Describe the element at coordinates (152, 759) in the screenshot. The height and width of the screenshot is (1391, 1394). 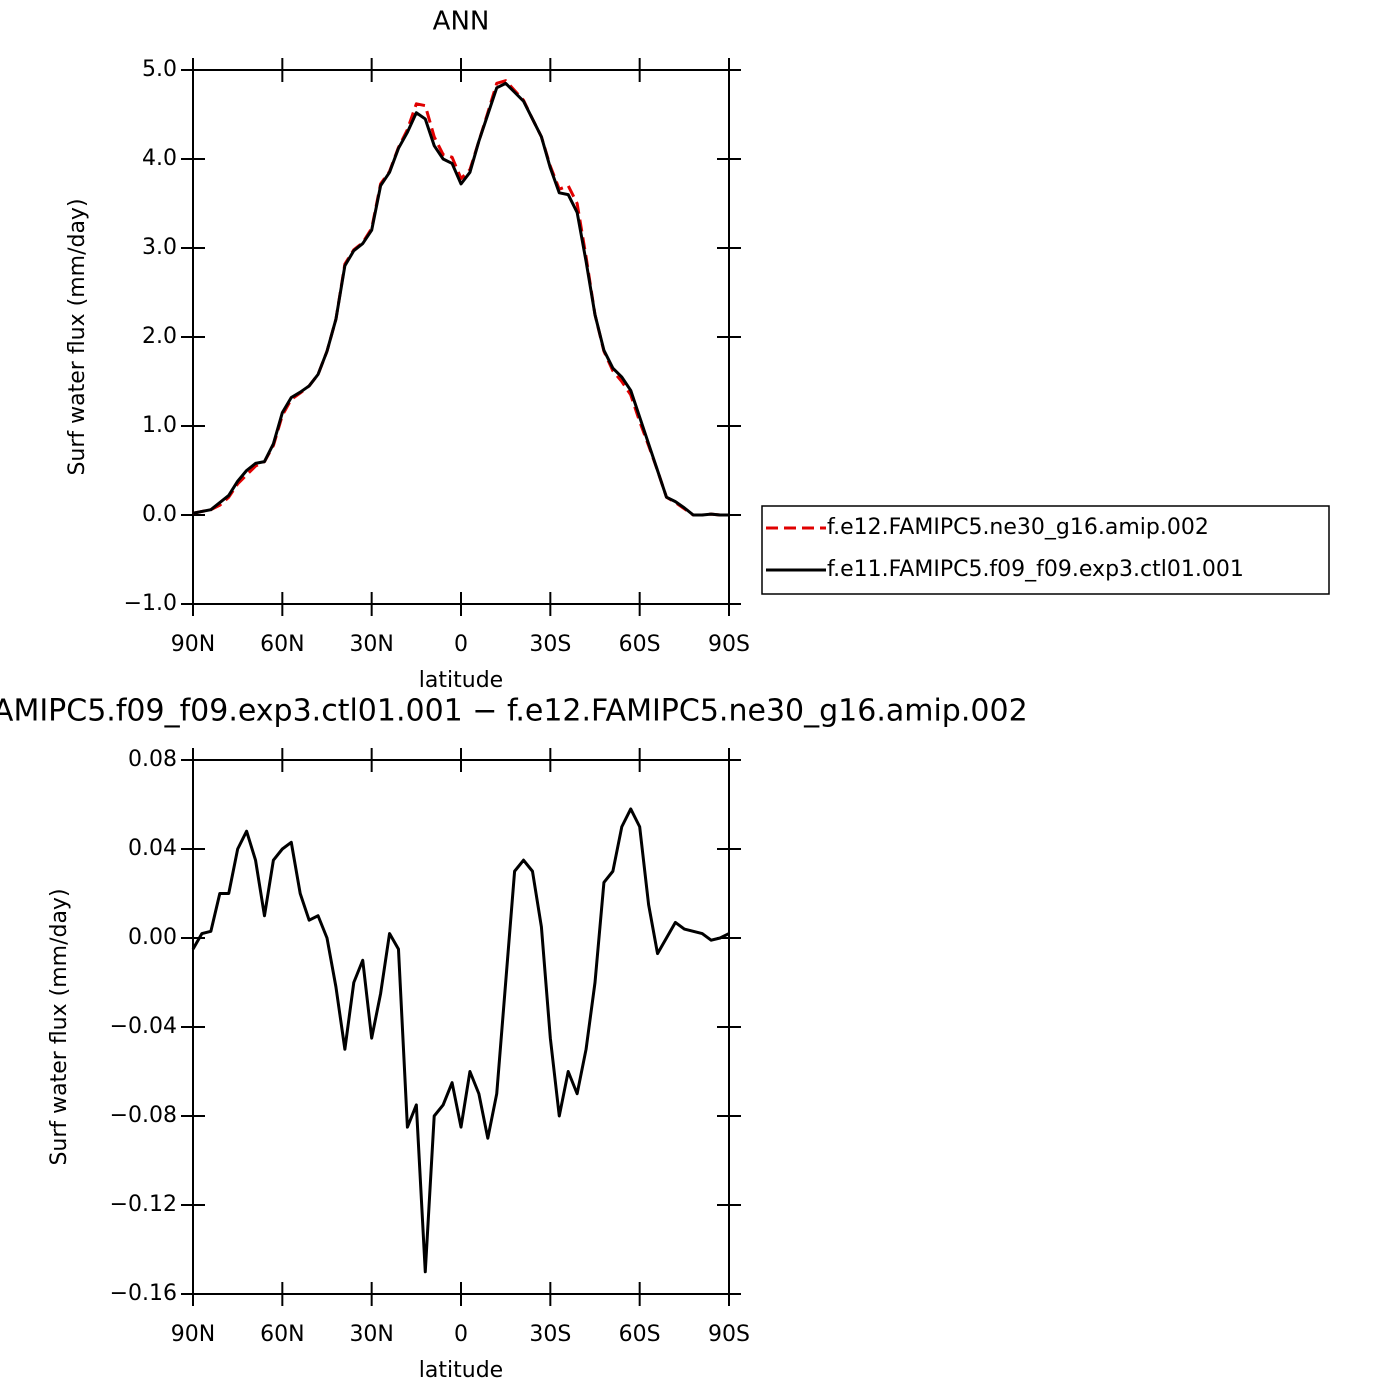
I see `y-tick-label: 0.08` at that location.